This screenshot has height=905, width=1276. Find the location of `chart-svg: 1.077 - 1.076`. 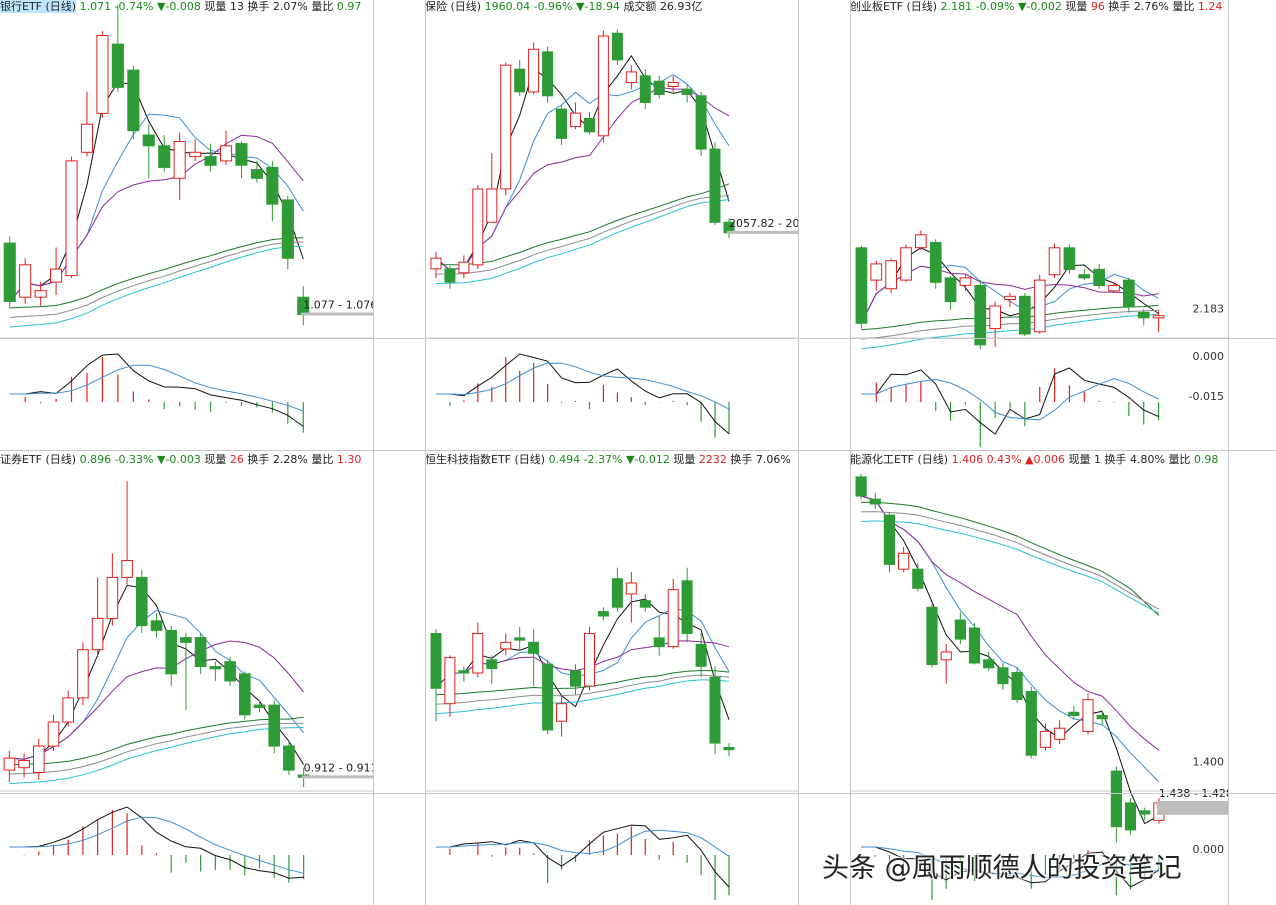

chart-svg: 1.077 - 1.076 is located at coordinates (186, 219).